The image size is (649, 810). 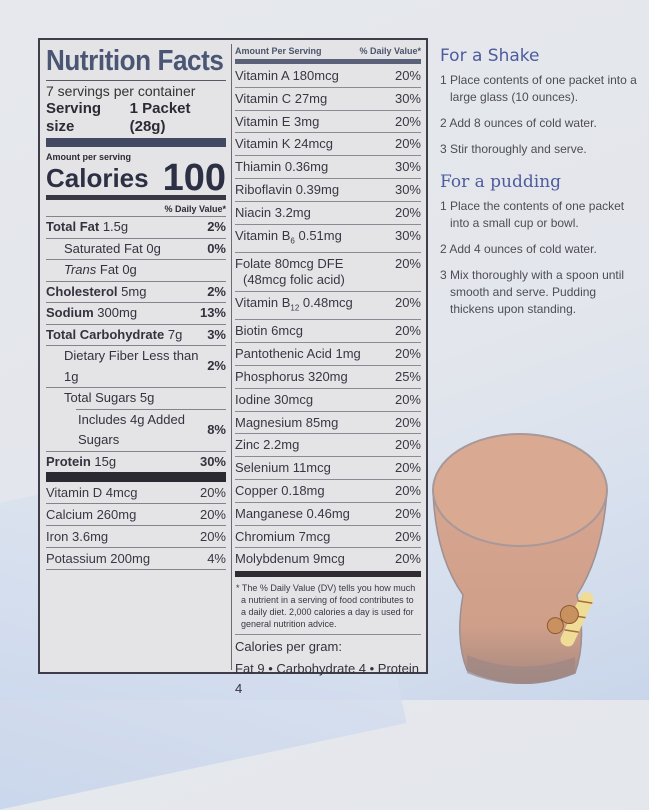 I want to click on vitamin-row: Vitamin B6 0.51mg 30%, so click(x=328, y=239).